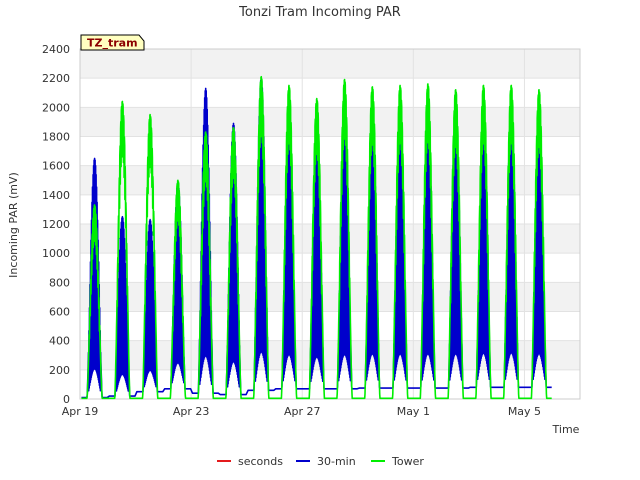 This screenshot has height=480, width=640. Describe the element at coordinates (566, 429) in the screenshot. I see `x-axis-label: Time` at that location.